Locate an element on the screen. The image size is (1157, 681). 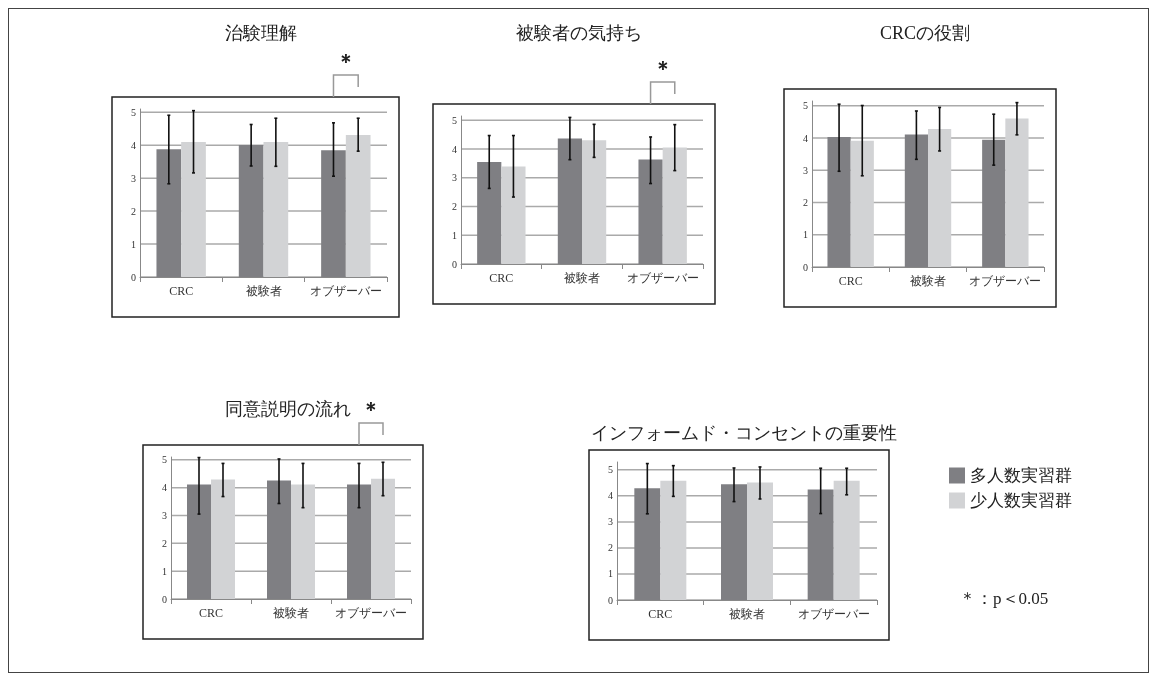
legend-label: 少人数実習群 is located at coordinates (1021, 500).